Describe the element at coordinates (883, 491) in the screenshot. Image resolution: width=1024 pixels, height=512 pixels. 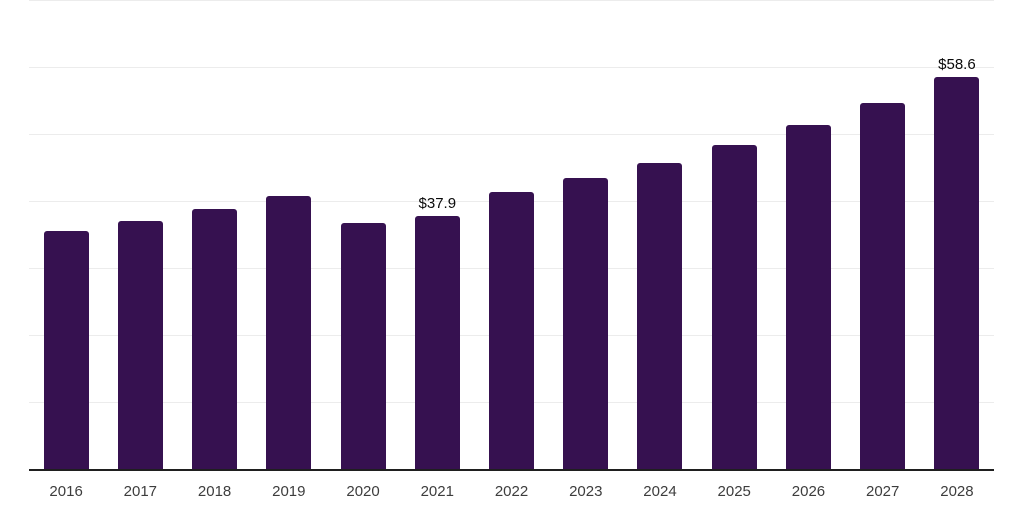
I see `x-tick-label-2027: 2027` at that location.